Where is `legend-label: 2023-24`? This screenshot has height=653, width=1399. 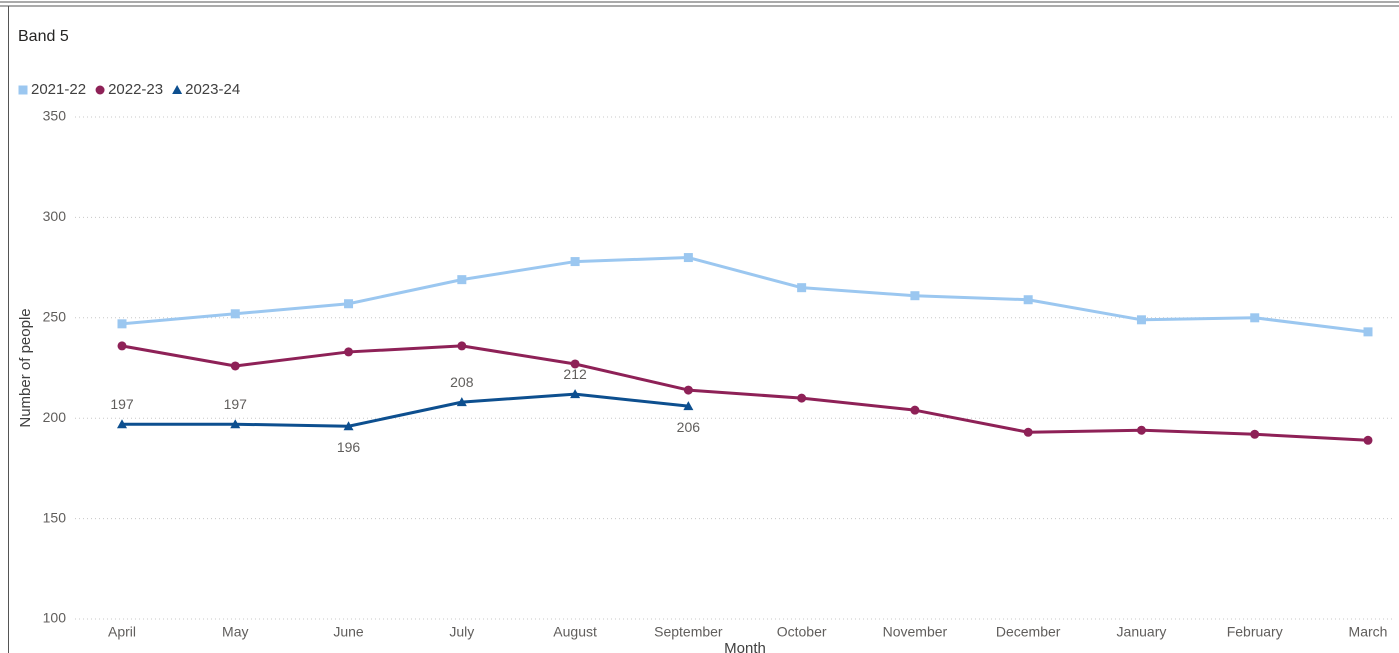
legend-label: 2023-24 is located at coordinates (212, 89).